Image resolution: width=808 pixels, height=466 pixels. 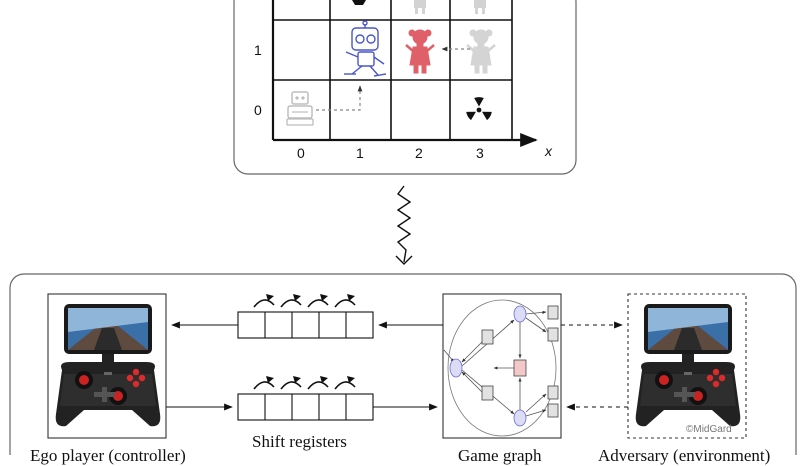 I want to click on shift-register-top, so click(x=305, y=325).